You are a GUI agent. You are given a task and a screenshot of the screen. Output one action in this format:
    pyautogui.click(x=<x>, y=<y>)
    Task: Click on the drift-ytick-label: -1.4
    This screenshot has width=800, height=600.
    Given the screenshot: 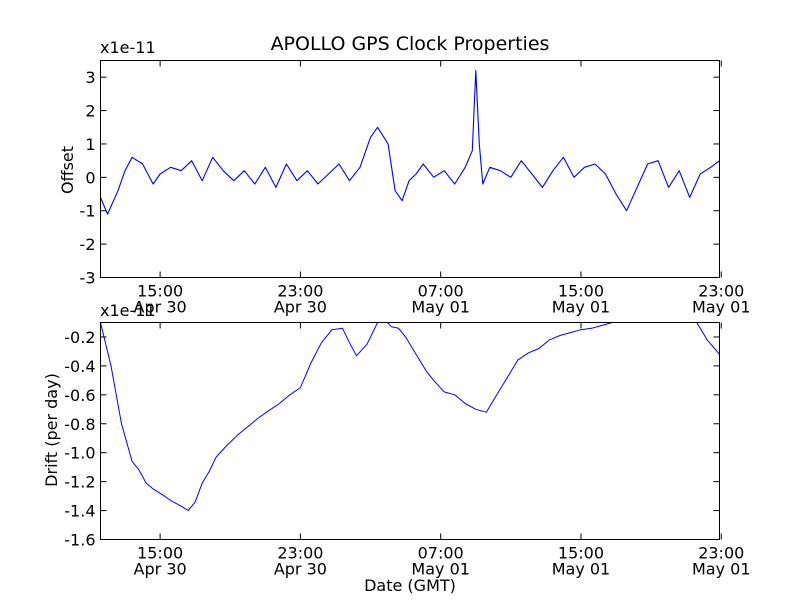 What is the action you would take?
    pyautogui.click(x=79, y=511)
    